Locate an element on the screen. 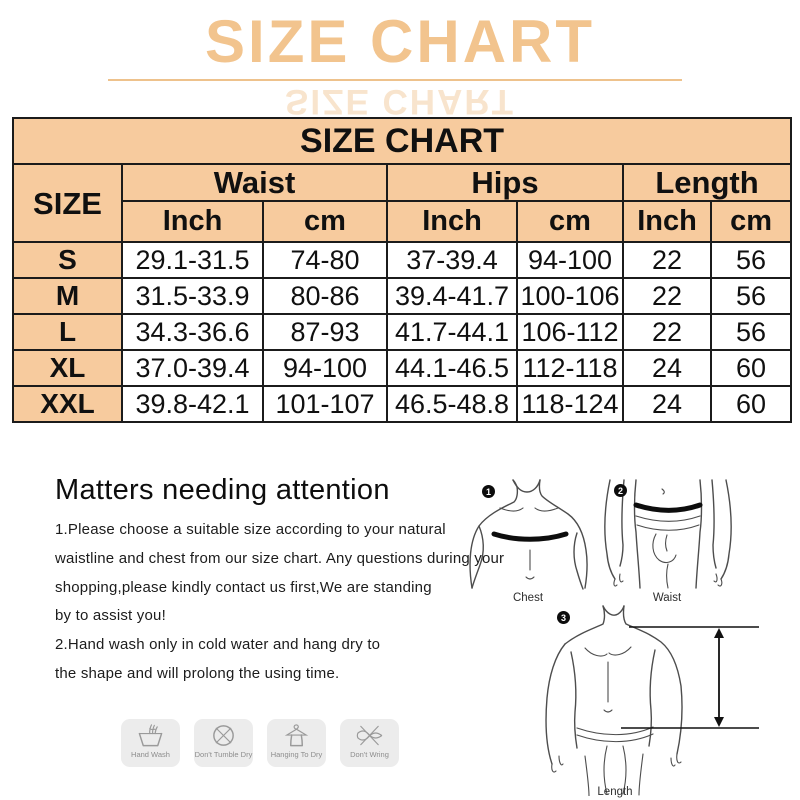 The height and width of the screenshot is (800, 800). page-title-reflection: SIZE CHART is located at coordinates (400, 101).